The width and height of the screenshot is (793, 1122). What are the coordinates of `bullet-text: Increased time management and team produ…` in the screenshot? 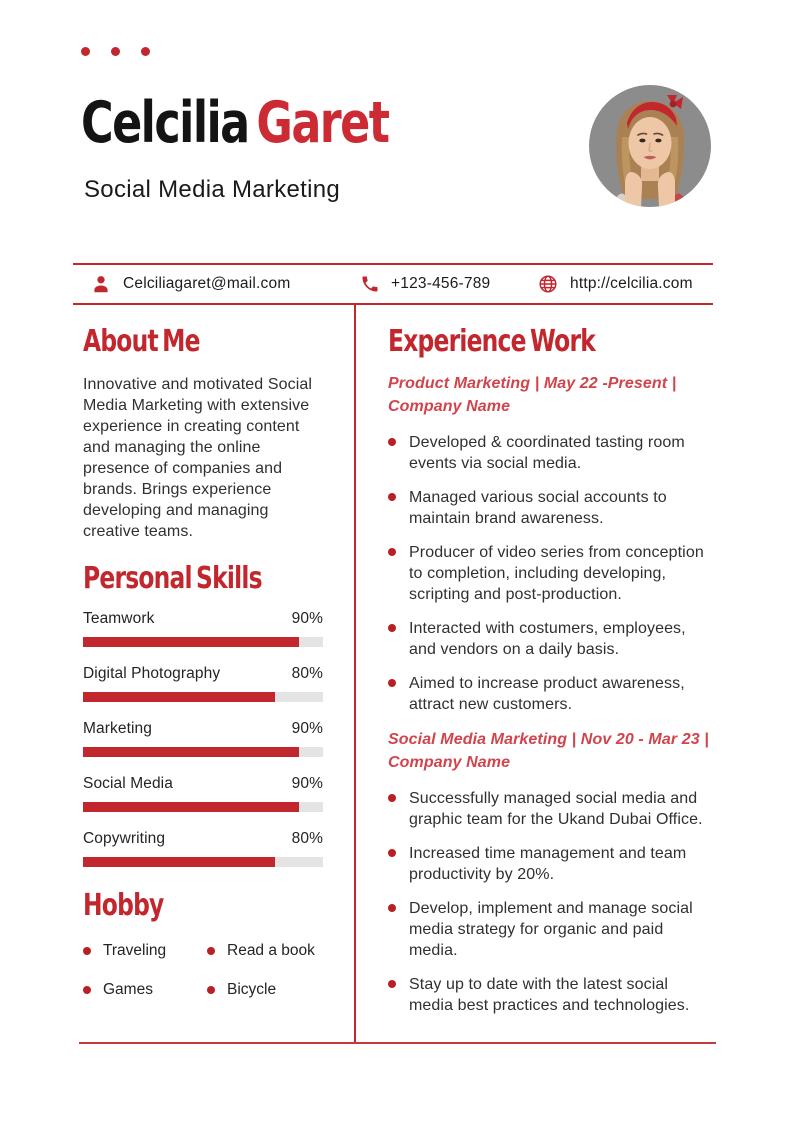 It's located at (548, 863).